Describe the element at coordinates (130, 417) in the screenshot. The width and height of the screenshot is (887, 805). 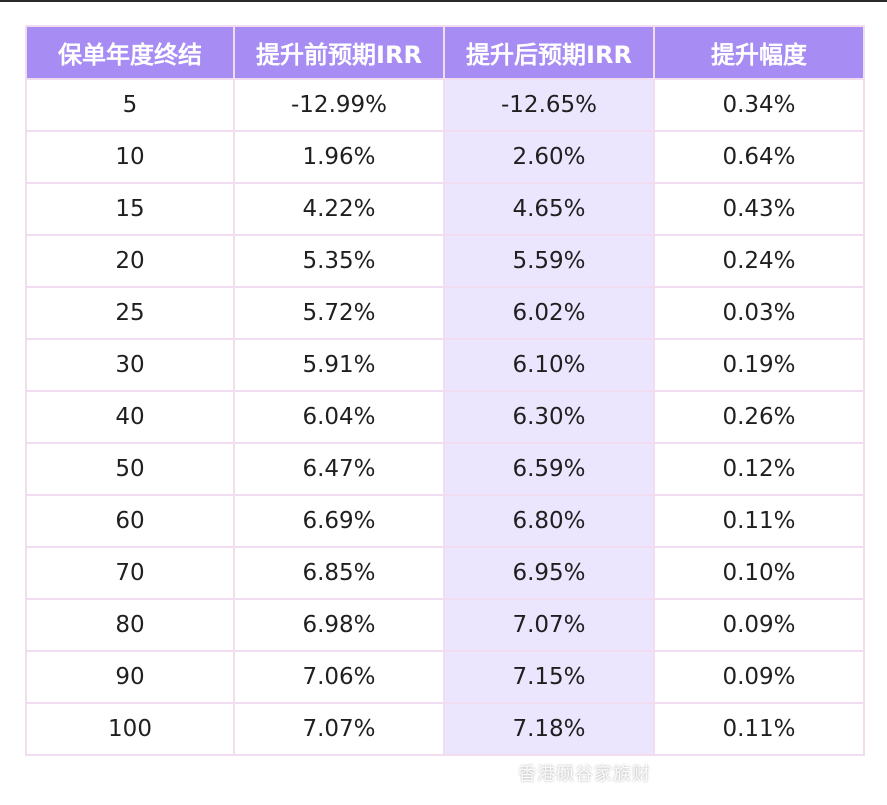
I see `cell-policy-year: 40` at that location.